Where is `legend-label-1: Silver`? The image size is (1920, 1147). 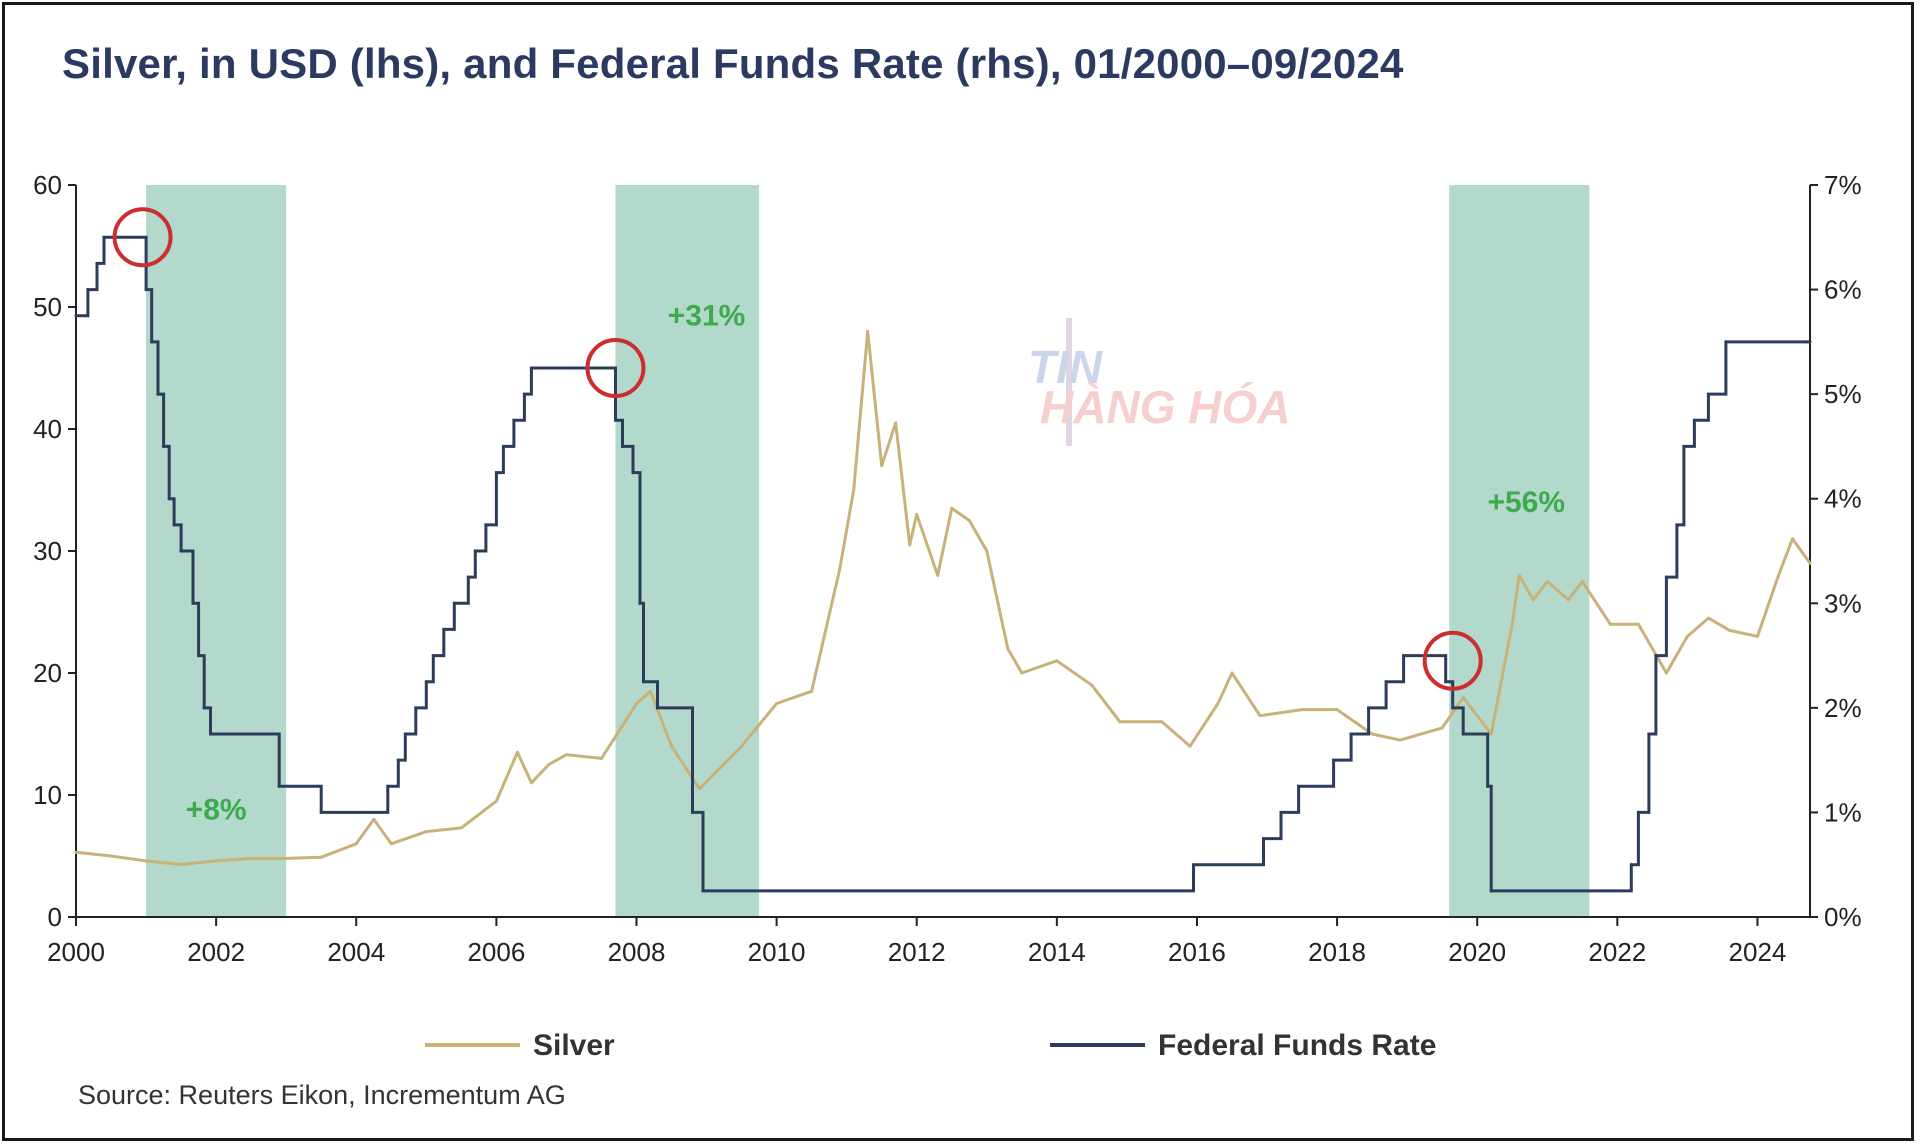
legend-label-1: Silver is located at coordinates (574, 1045).